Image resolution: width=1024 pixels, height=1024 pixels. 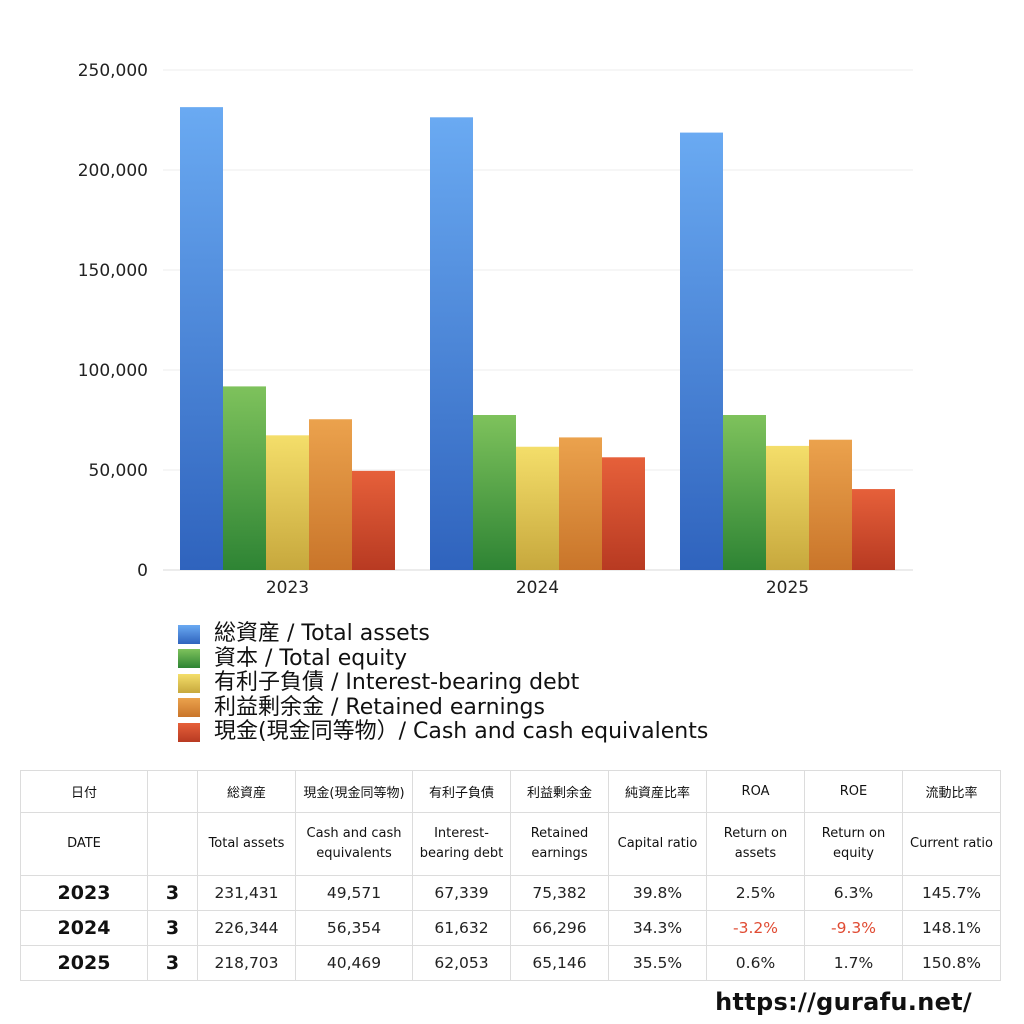 I want to click on legend-label: 有利子負債 / Interest-bearing debt, so click(x=397, y=683).